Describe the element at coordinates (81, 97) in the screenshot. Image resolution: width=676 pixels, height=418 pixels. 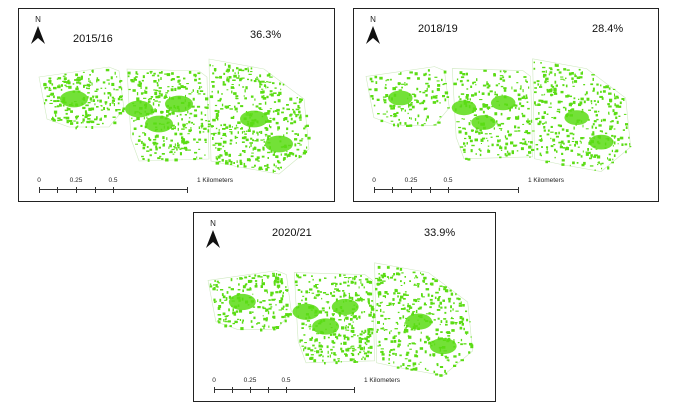
I see `study-area-block` at that location.